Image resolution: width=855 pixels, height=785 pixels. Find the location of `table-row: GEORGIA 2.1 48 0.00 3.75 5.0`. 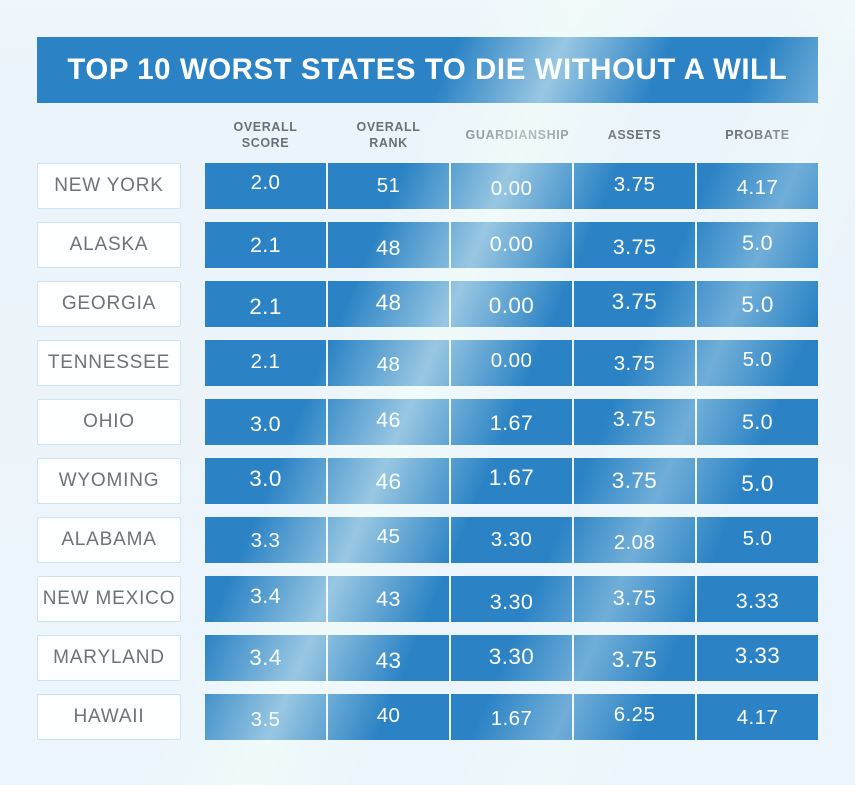

table-row: GEORGIA 2.1 48 0.00 3.75 5.0 is located at coordinates (427, 304).